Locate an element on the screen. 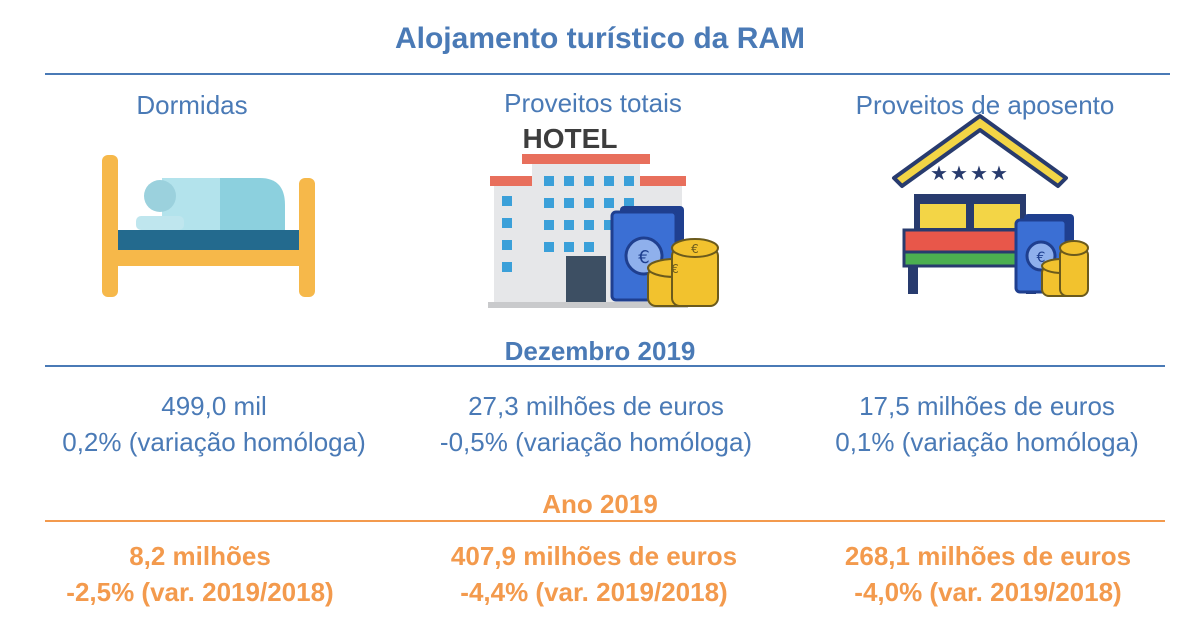  year-divider is located at coordinates (605, 521).